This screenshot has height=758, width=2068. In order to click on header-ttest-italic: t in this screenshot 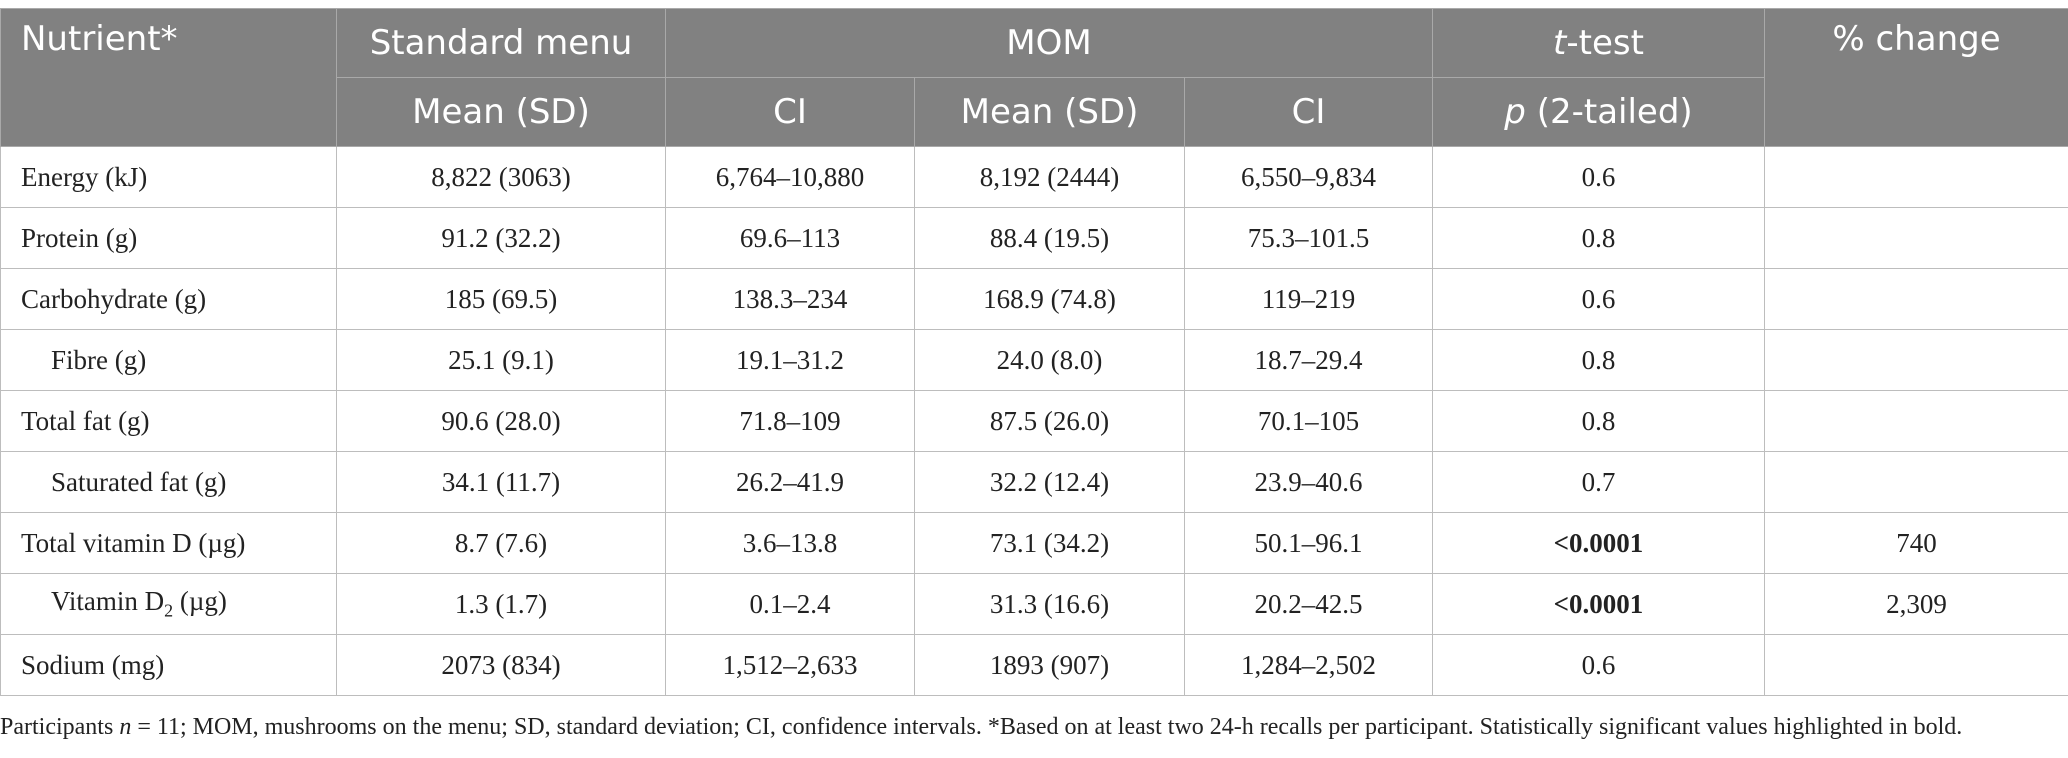, I will do `click(1560, 43)`.